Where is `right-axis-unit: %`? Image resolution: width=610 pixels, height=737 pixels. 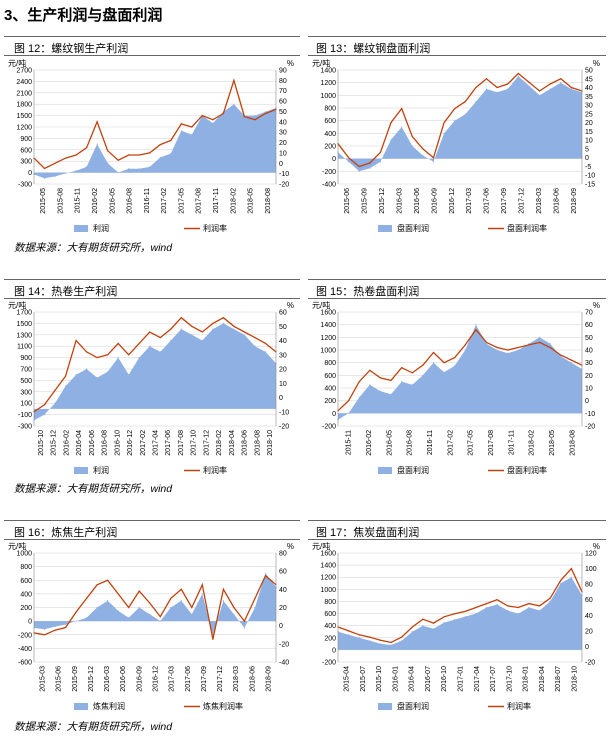 right-axis-unit: % is located at coordinates (596, 546).